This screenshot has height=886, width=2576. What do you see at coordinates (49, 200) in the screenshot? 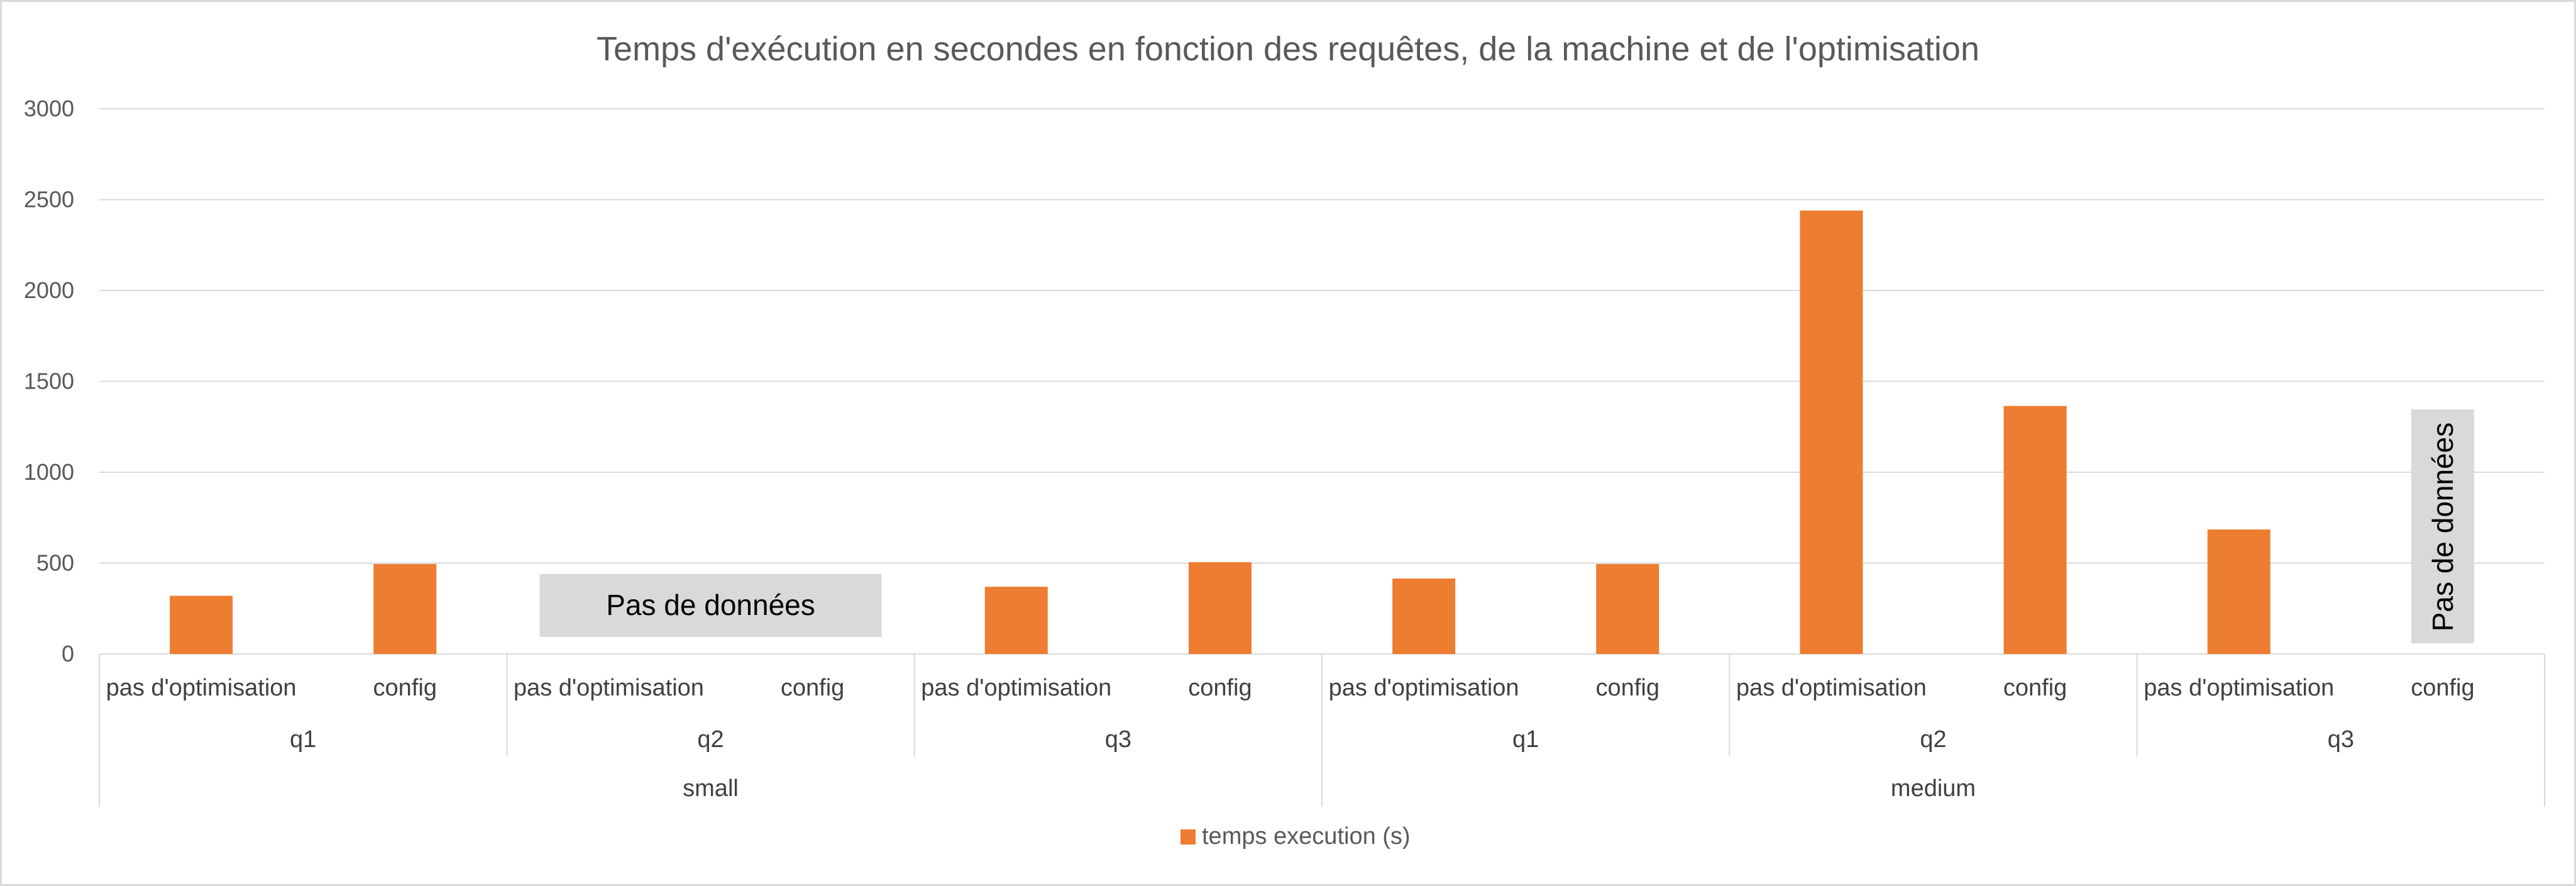
I see `y-tick-label: 2500` at bounding box center [49, 200].